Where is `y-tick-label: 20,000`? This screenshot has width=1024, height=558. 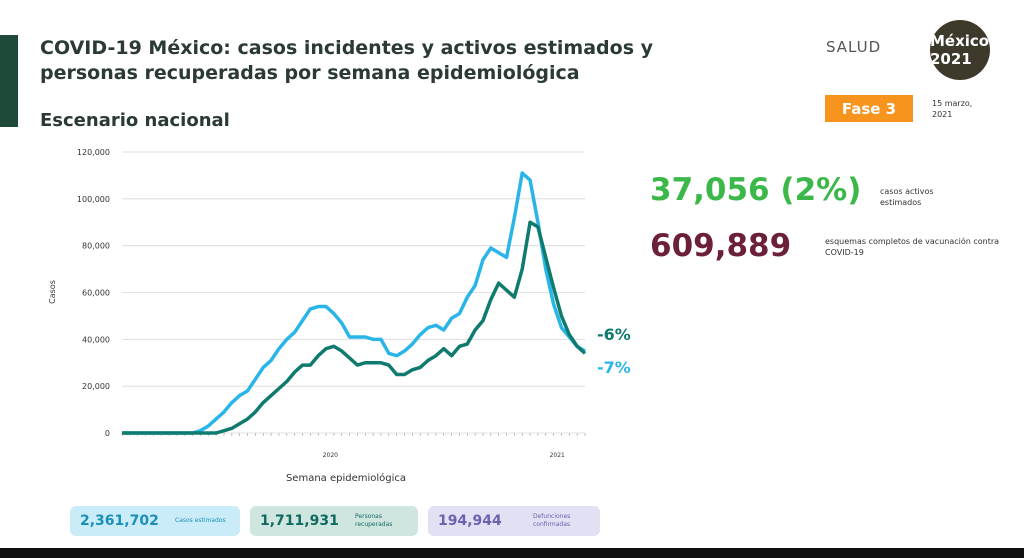 y-tick-label: 20,000 is located at coordinates (96, 386).